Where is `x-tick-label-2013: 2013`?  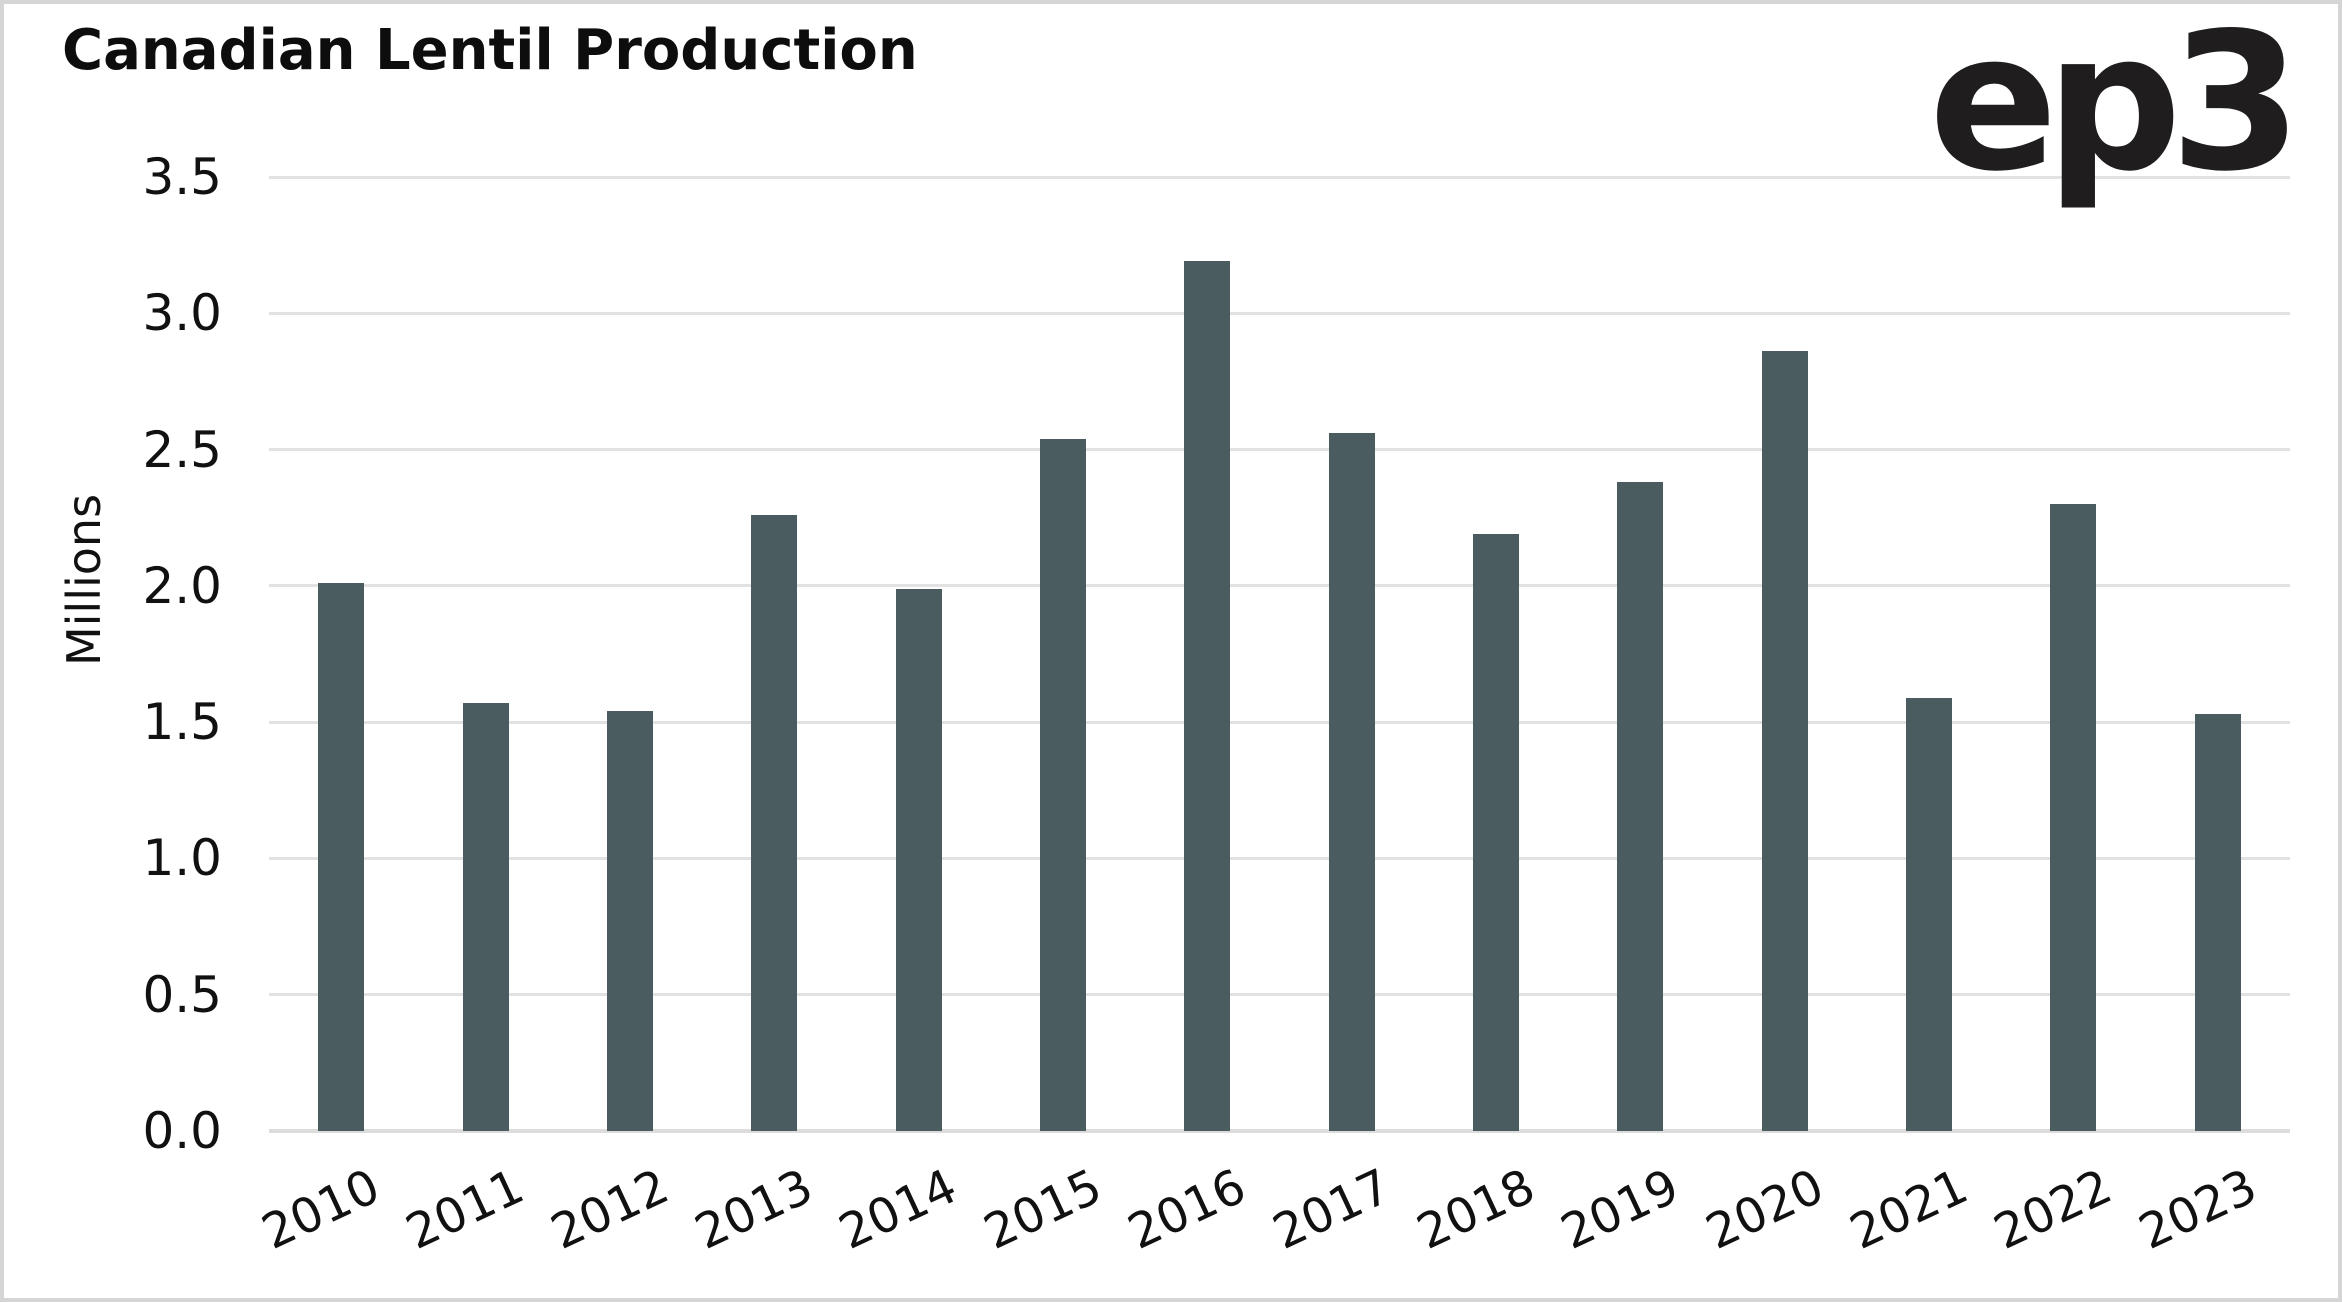 x-tick-label-2013: 2013 is located at coordinates (754, 1209).